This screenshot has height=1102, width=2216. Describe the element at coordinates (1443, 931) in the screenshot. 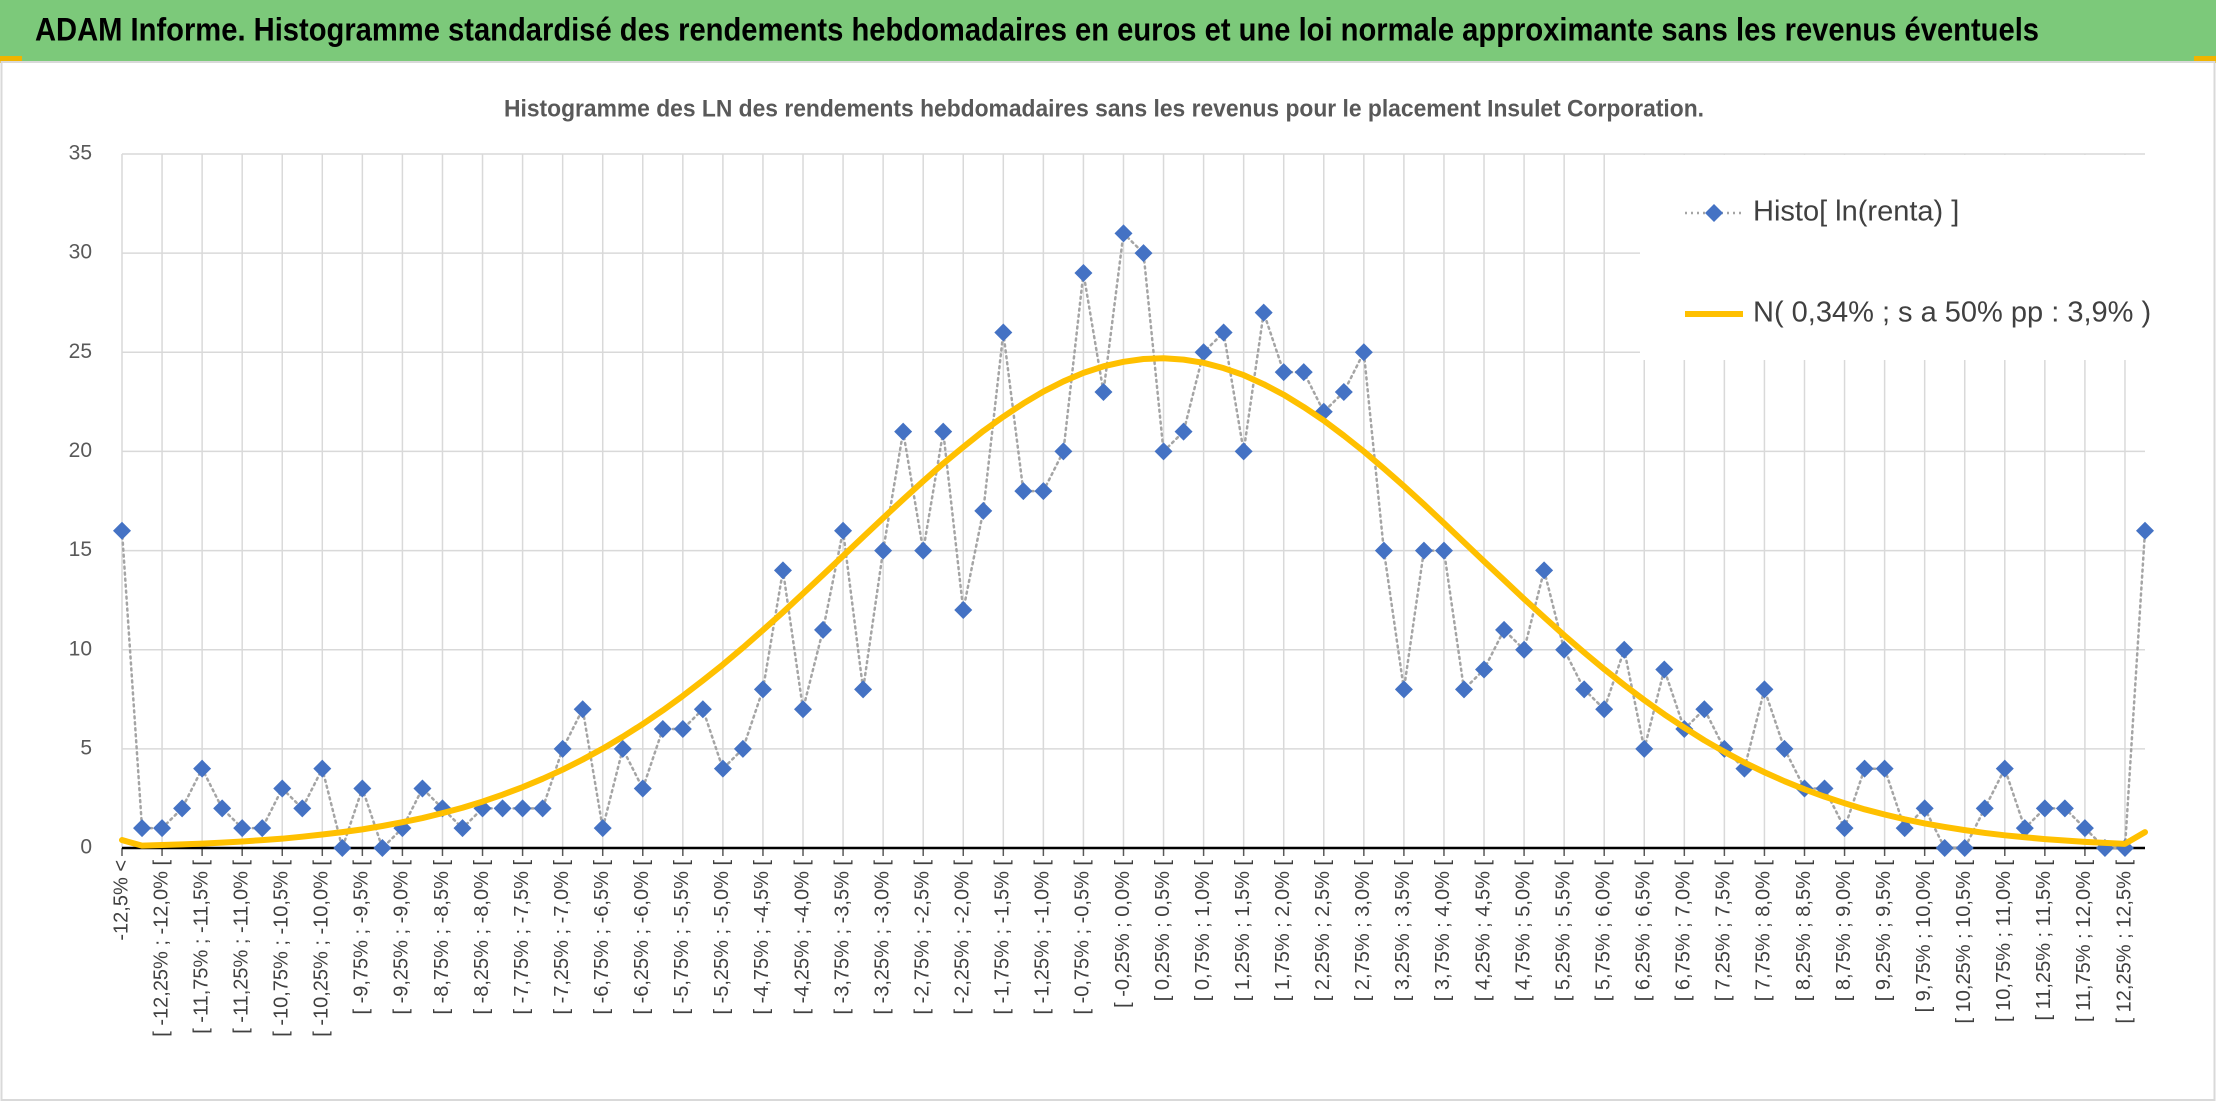

I see `x-tick-label: [ 3,75% ; 4,0% [` at that location.